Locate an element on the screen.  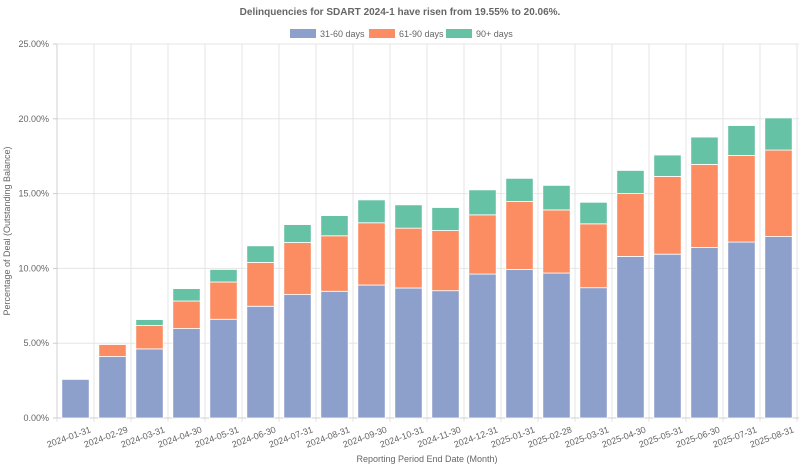
y-tick-label: 20.00% is located at coordinates (33, 119).